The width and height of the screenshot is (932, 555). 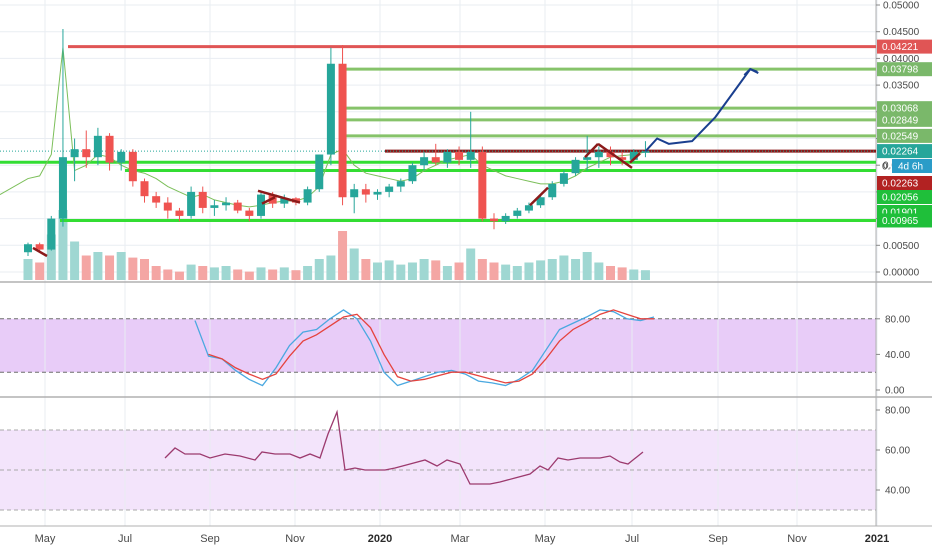 What do you see at coordinates (901, 32) in the screenshot?
I see `price-tick-label-1: 0.04500` at bounding box center [901, 32].